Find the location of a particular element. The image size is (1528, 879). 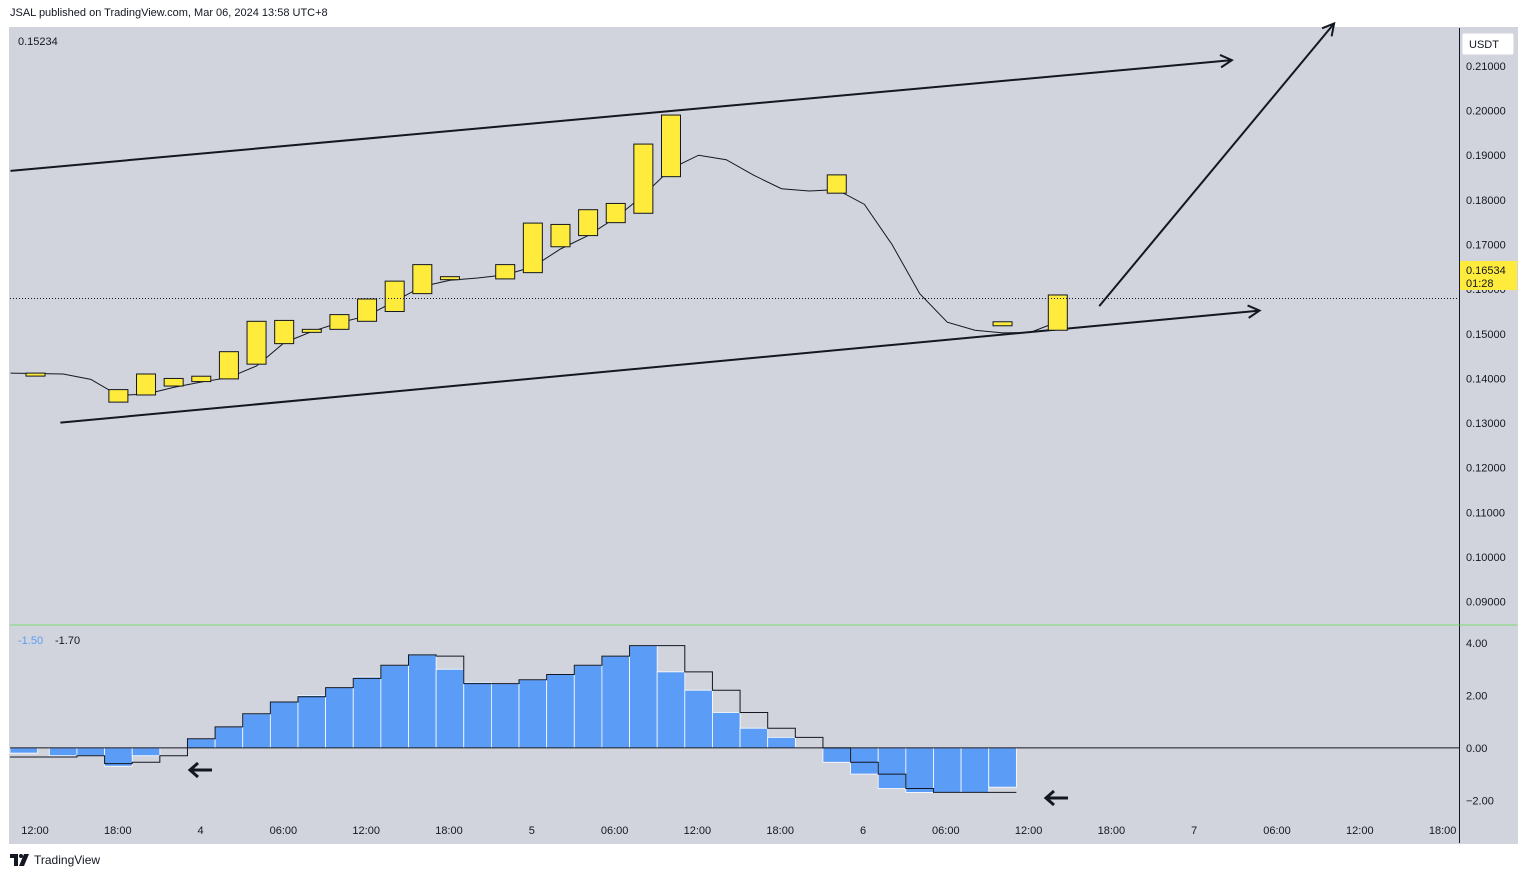

price-tick-label: 0.18000 is located at coordinates (1486, 201).